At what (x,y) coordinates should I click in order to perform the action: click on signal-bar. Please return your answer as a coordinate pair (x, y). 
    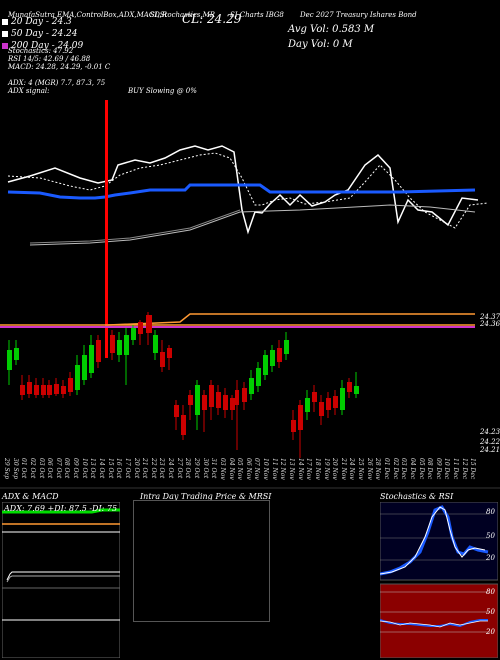
    Looking at the image, I should click on (106, 229).